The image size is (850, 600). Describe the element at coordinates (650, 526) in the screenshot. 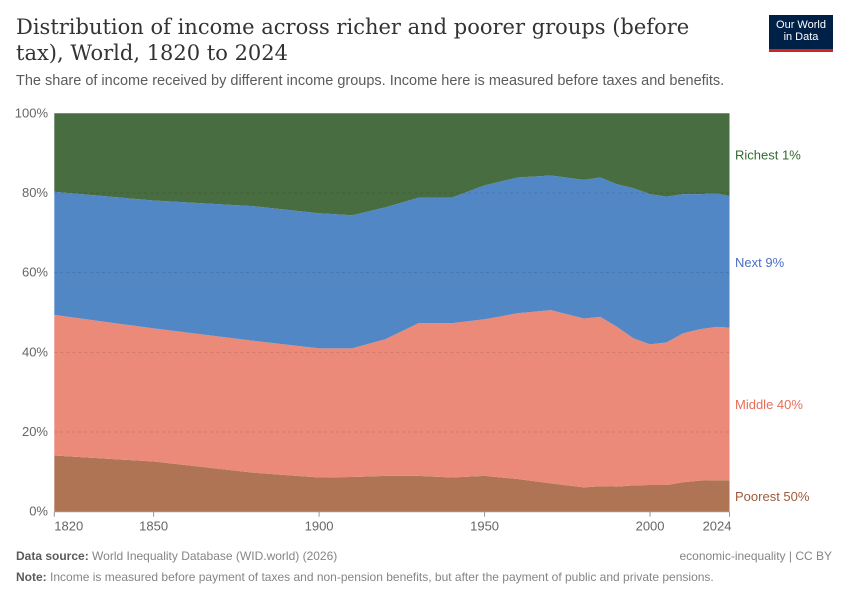

I see `x-tick-label: 2000` at that location.